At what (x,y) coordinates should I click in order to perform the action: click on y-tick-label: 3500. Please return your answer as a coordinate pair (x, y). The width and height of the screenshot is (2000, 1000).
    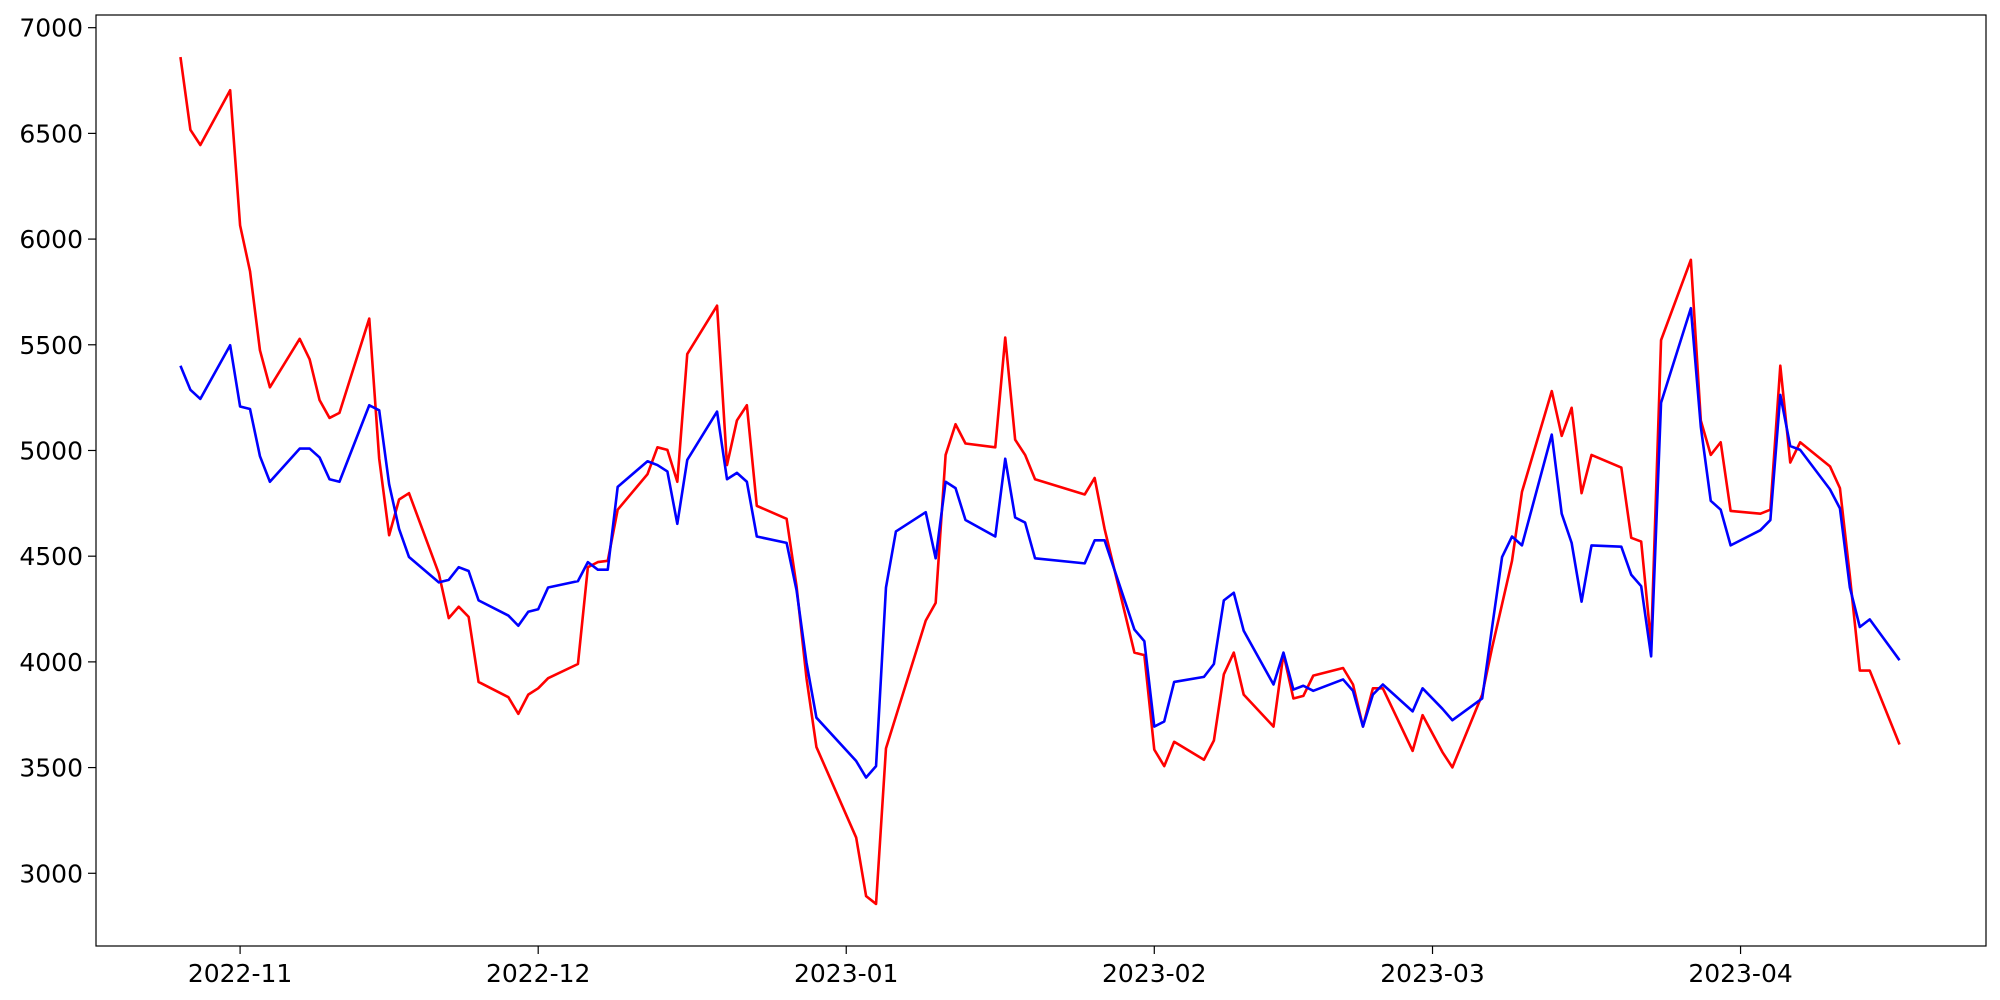
    Looking at the image, I should click on (51, 768).